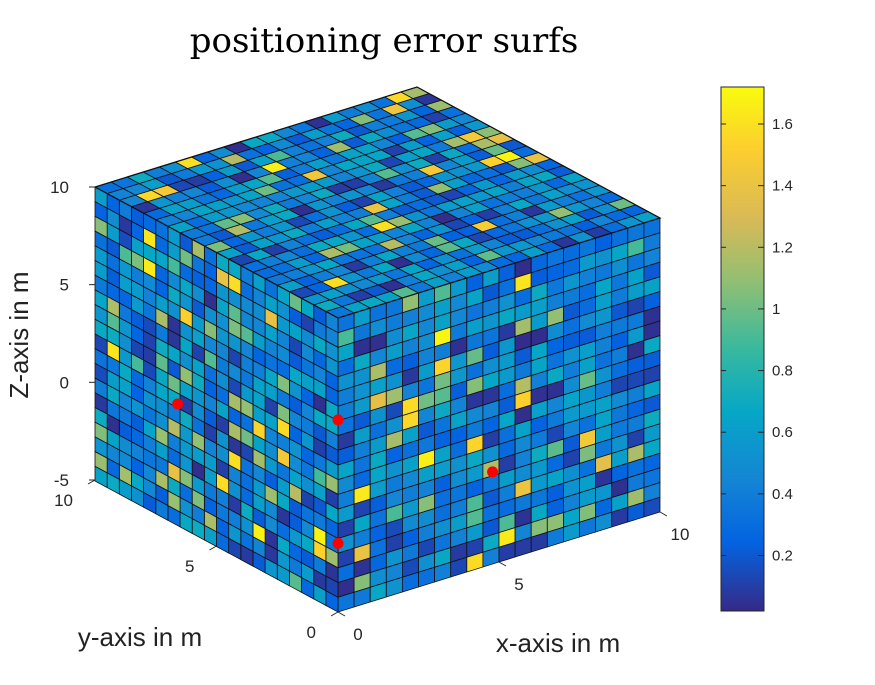 The height and width of the screenshot is (685, 875). Describe the element at coordinates (680, 534) in the screenshot. I see `x-tick-label: 10` at that location.